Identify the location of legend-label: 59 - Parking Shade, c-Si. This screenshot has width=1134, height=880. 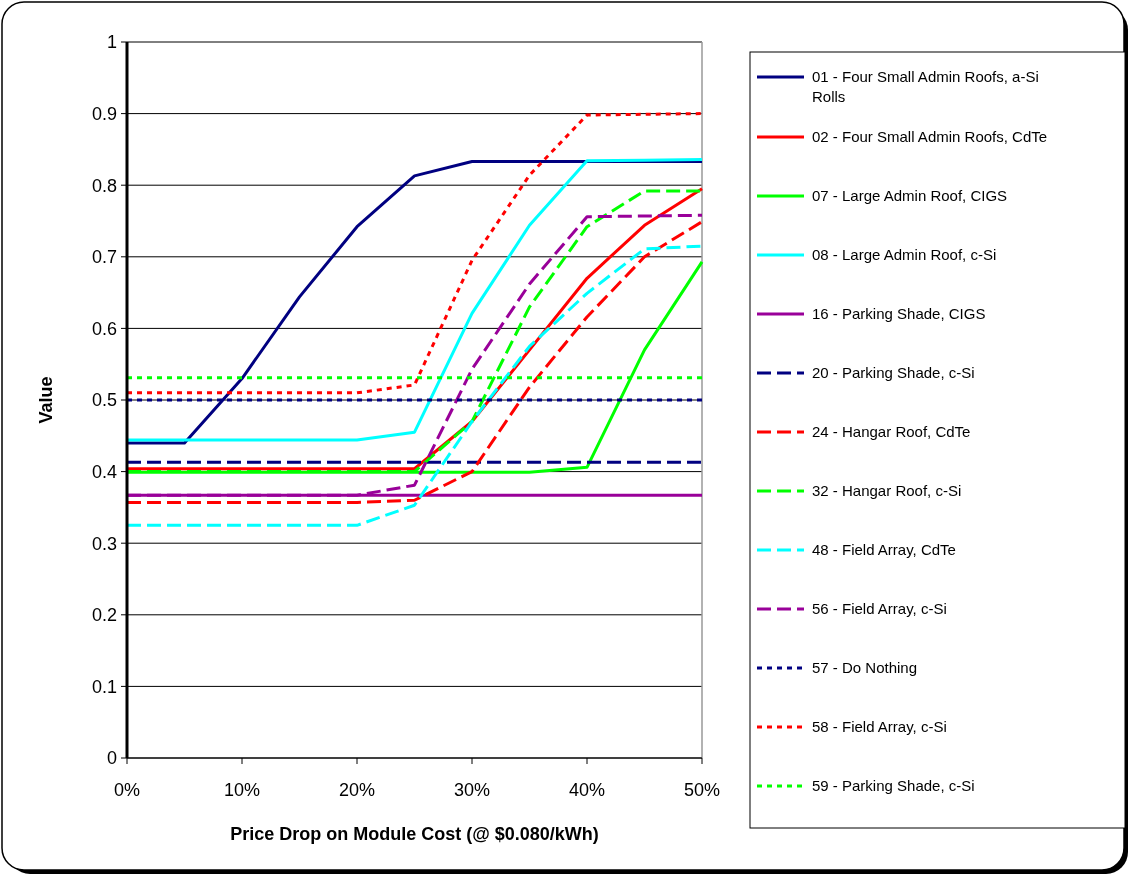
(893, 785).